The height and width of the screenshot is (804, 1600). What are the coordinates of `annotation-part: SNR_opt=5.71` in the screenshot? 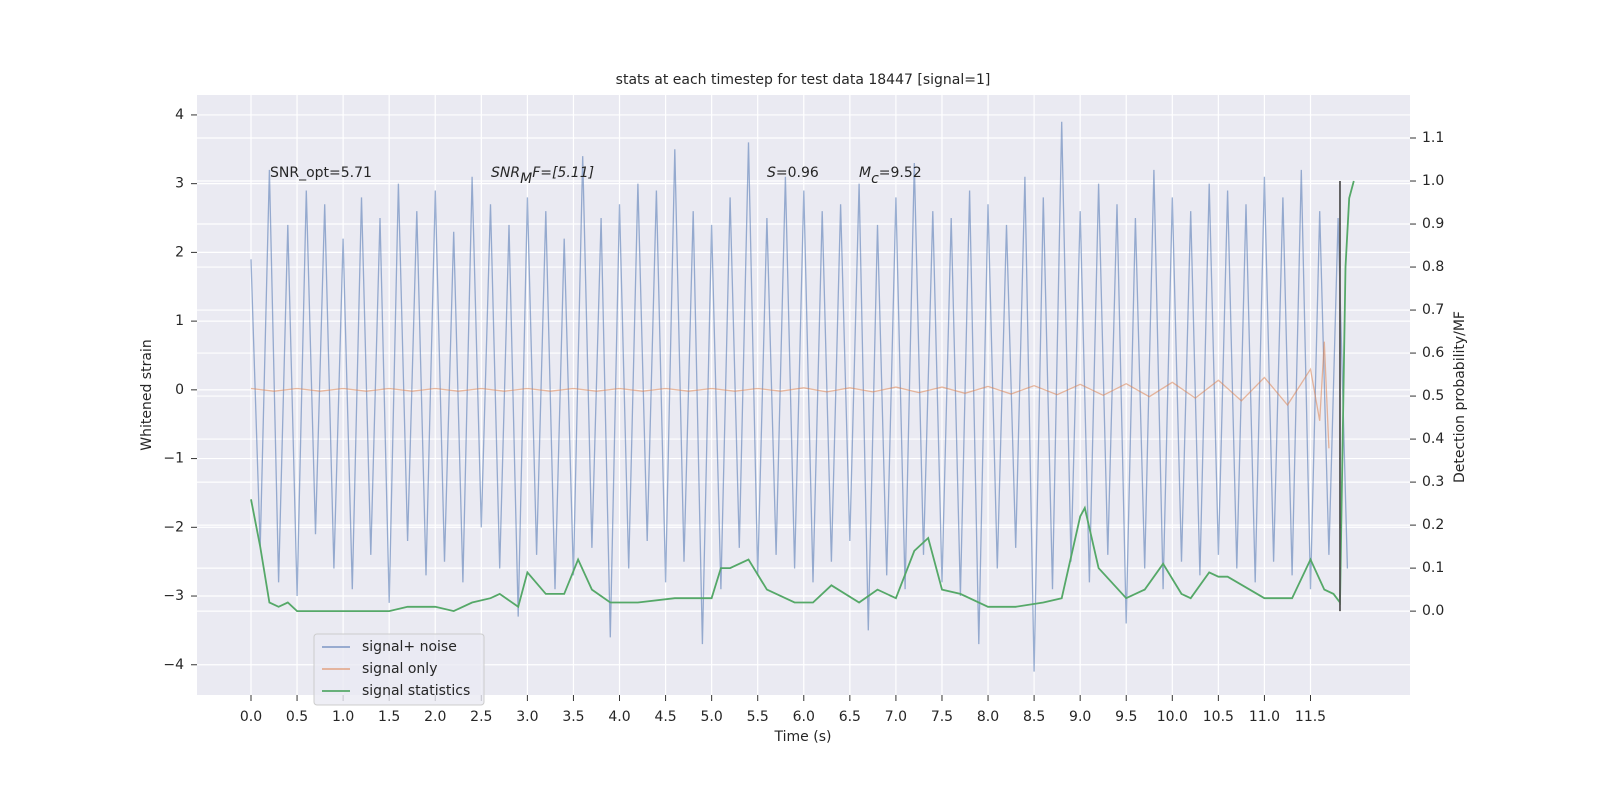 It's located at (321, 173).